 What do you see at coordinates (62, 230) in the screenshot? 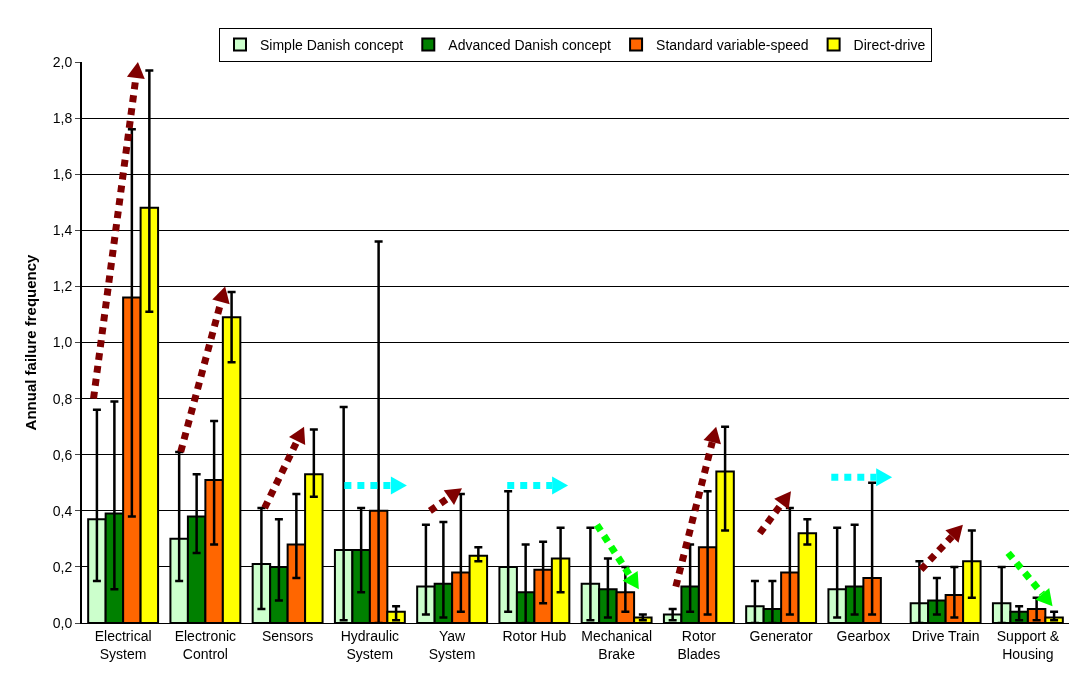
I see `y-tick-label: 1,4` at bounding box center [62, 230].